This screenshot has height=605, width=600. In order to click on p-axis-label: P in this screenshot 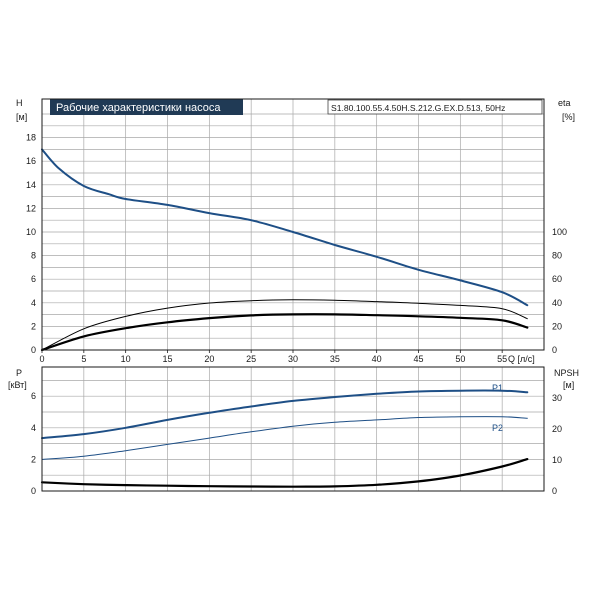, I will do `click(19, 373)`.